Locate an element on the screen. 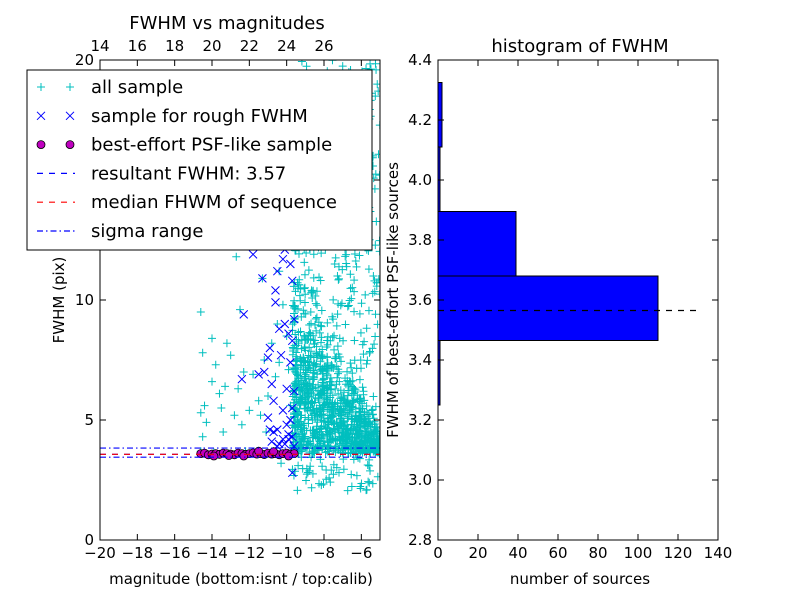 The width and height of the screenshot is (800, 600). legend-label: median FHWM of sequence is located at coordinates (214, 202).